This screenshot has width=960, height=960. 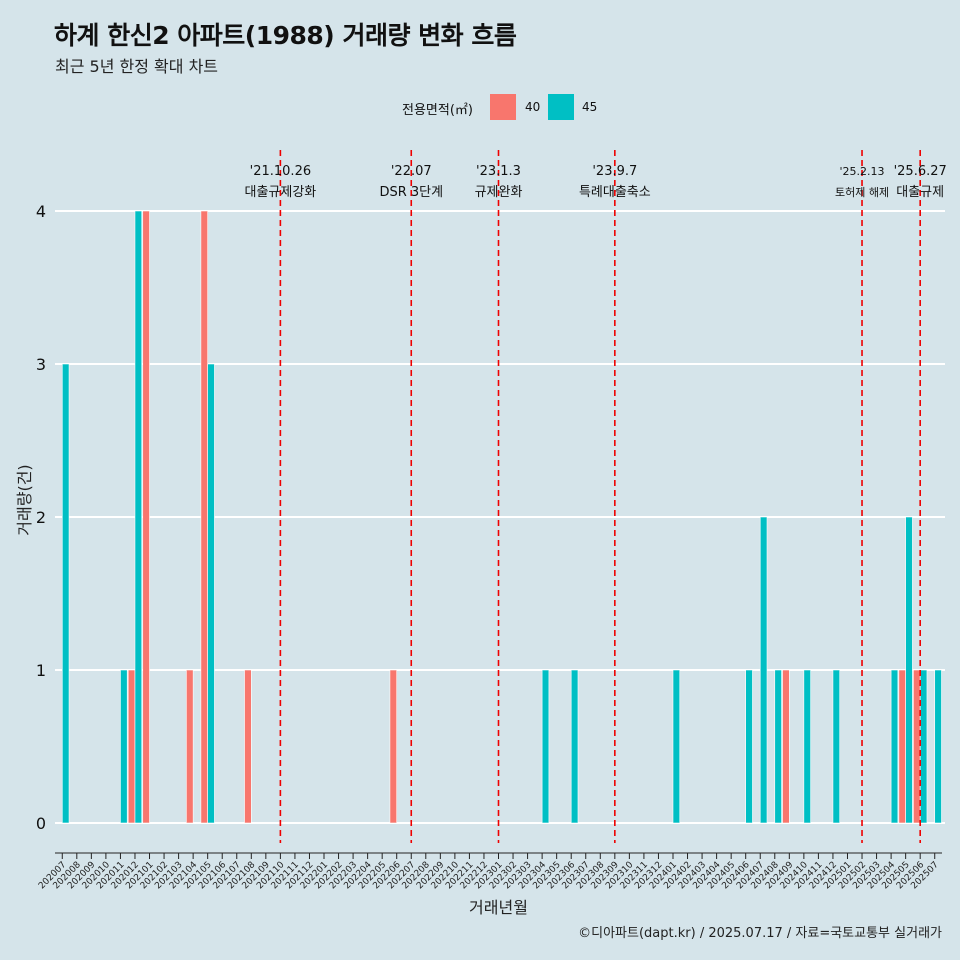 What do you see at coordinates (411, 192) in the screenshot?
I see `event-text-label: DSR 3단계` at bounding box center [411, 192].